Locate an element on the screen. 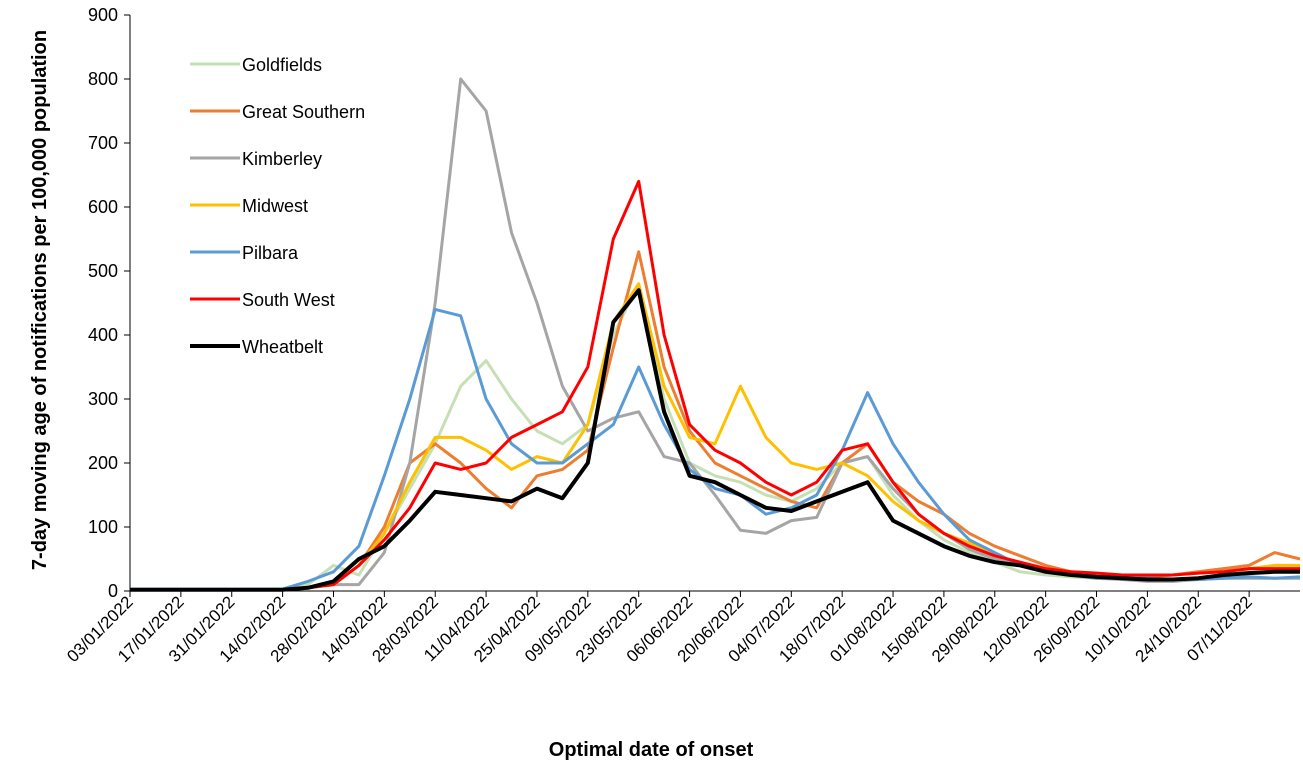  y-tick-label: 400 is located at coordinates (103, 335).